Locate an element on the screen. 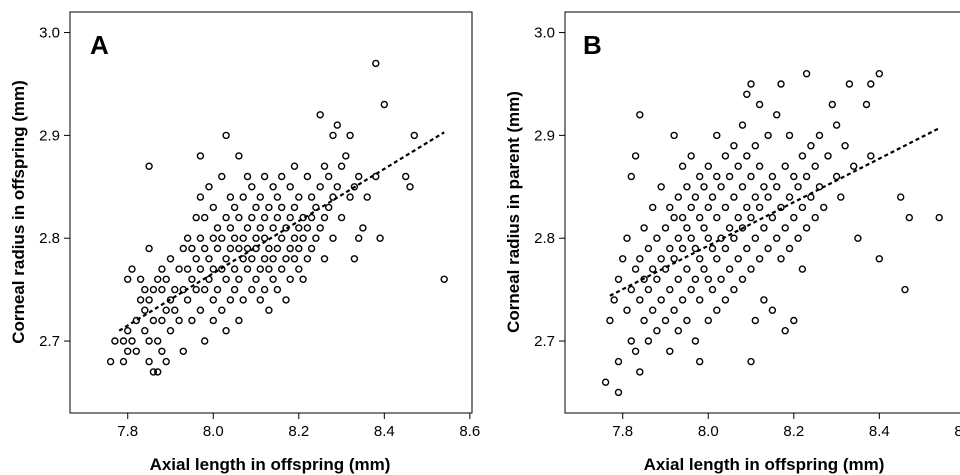  x-tick-label: 7.8 is located at coordinates (127, 431).